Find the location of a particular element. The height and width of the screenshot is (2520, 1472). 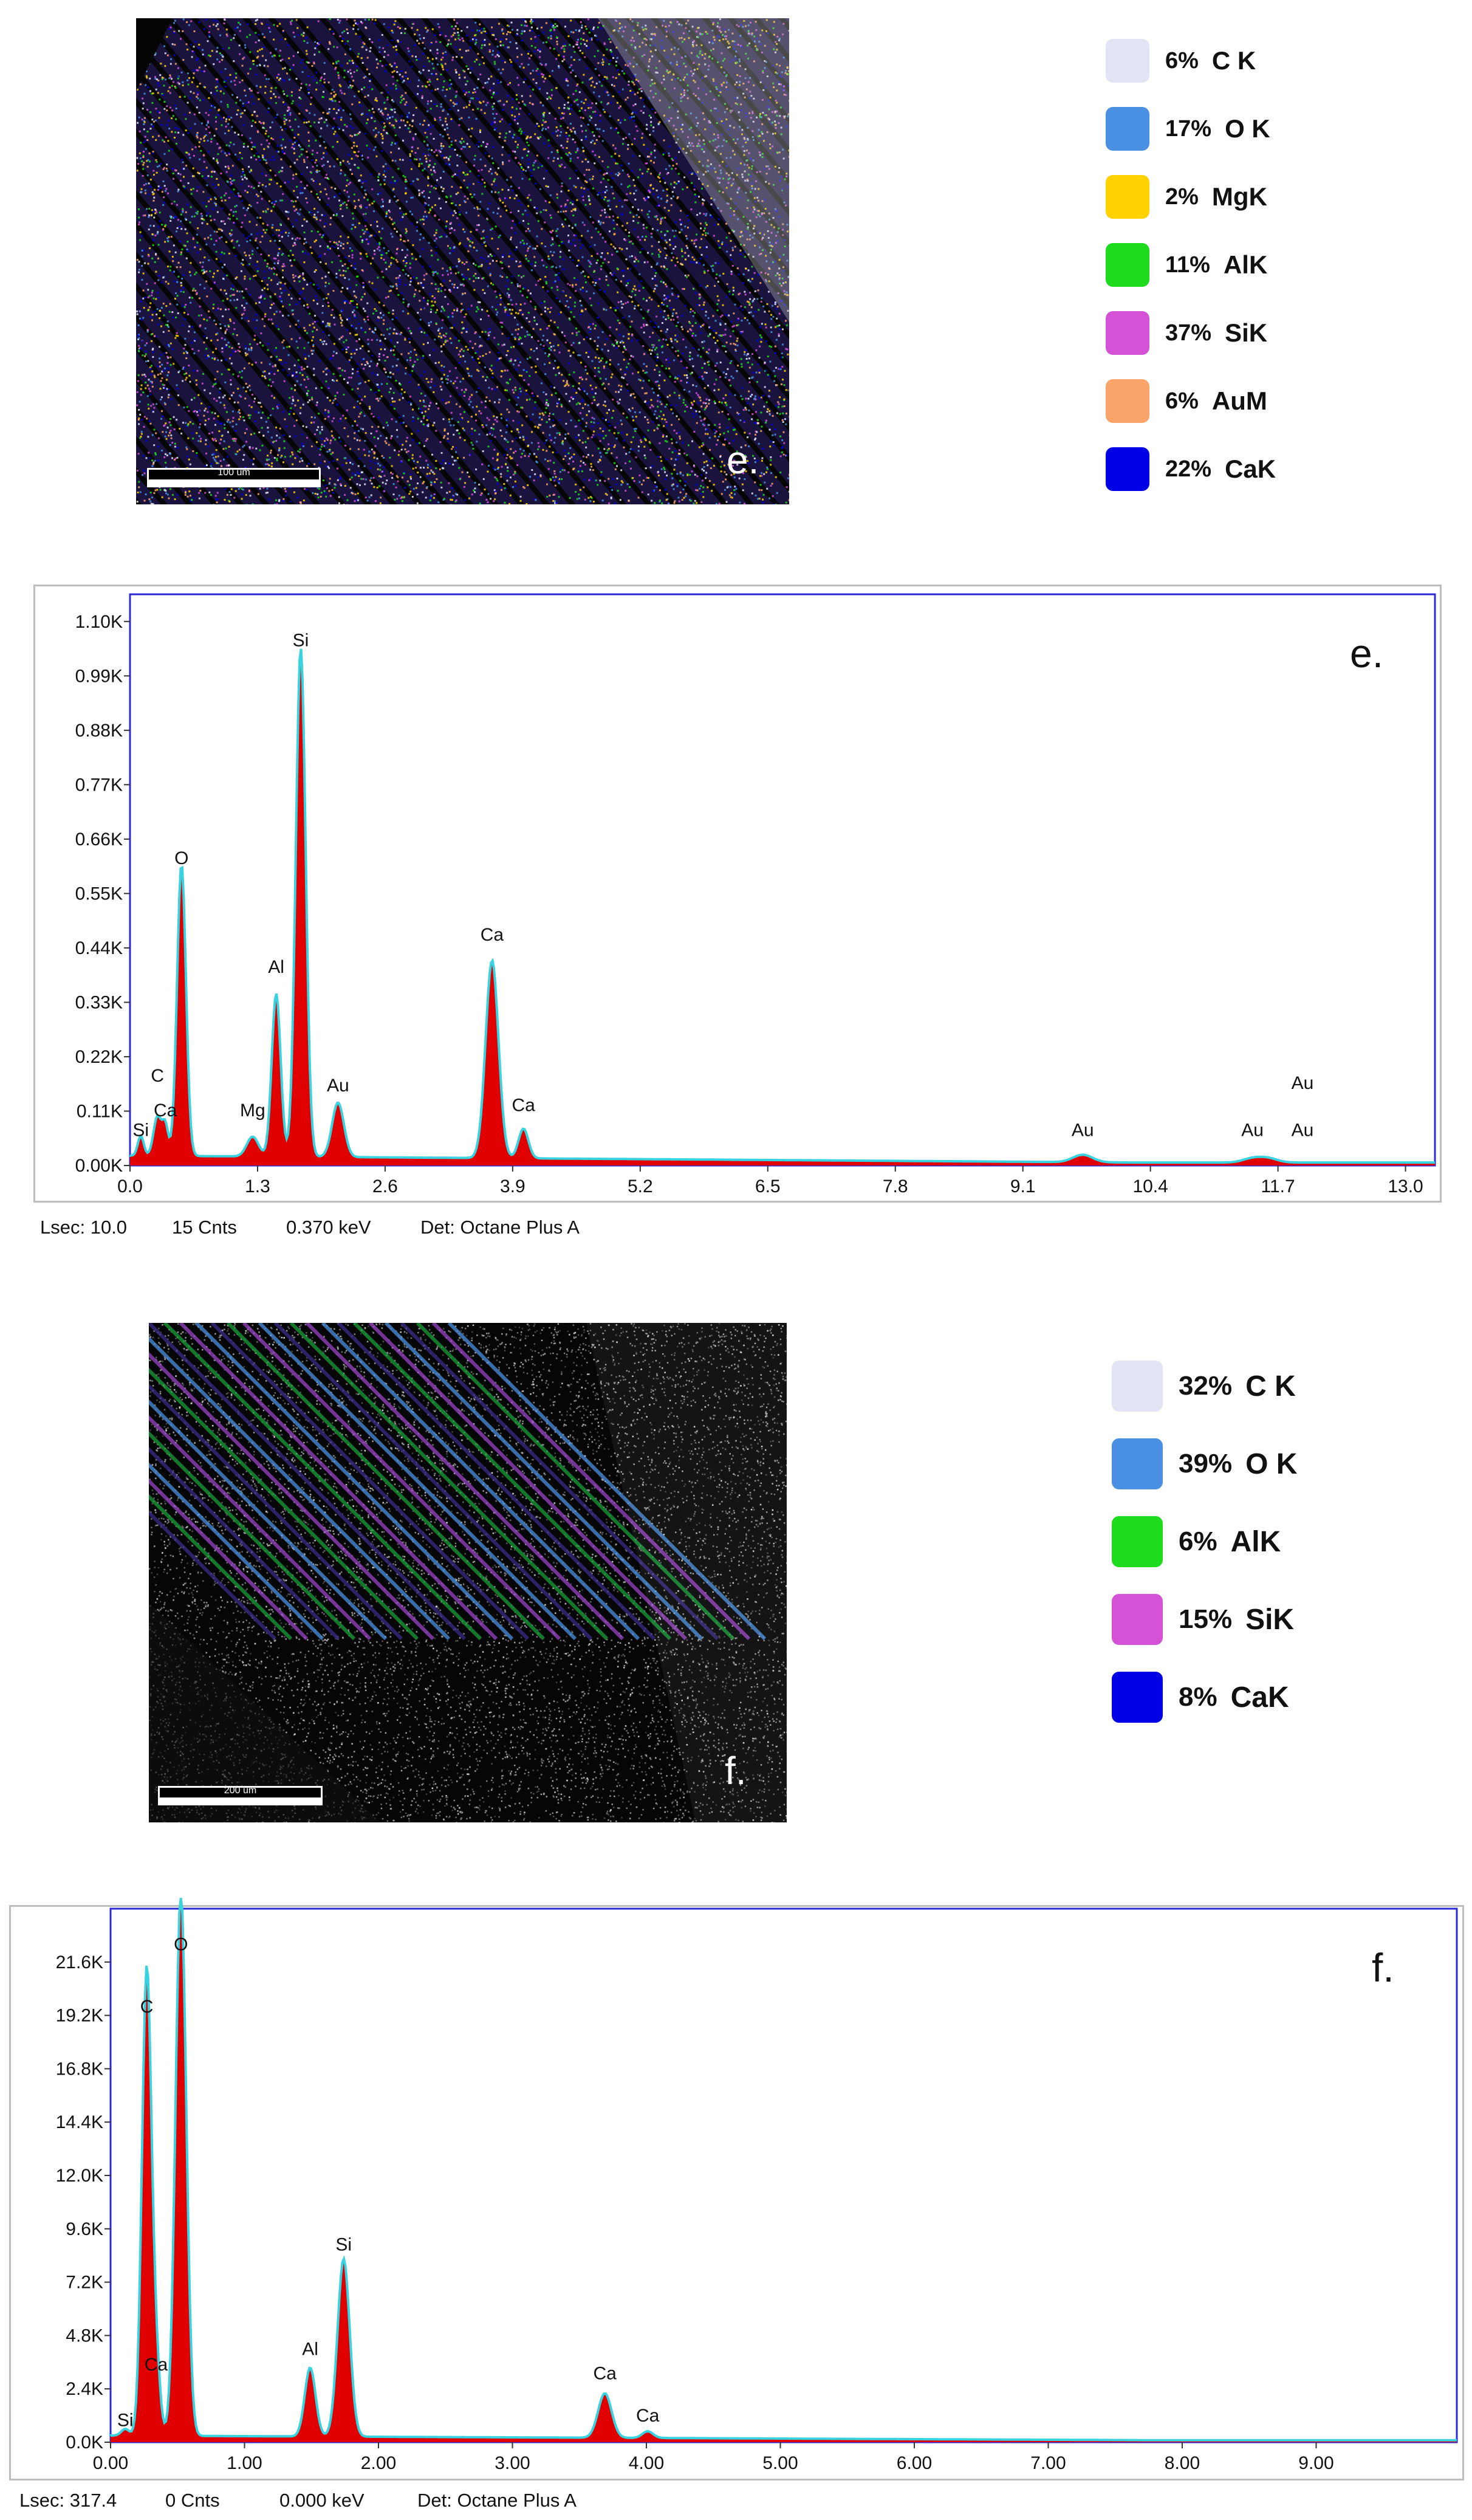

legend-e-element: AlK is located at coordinates (1245, 265).